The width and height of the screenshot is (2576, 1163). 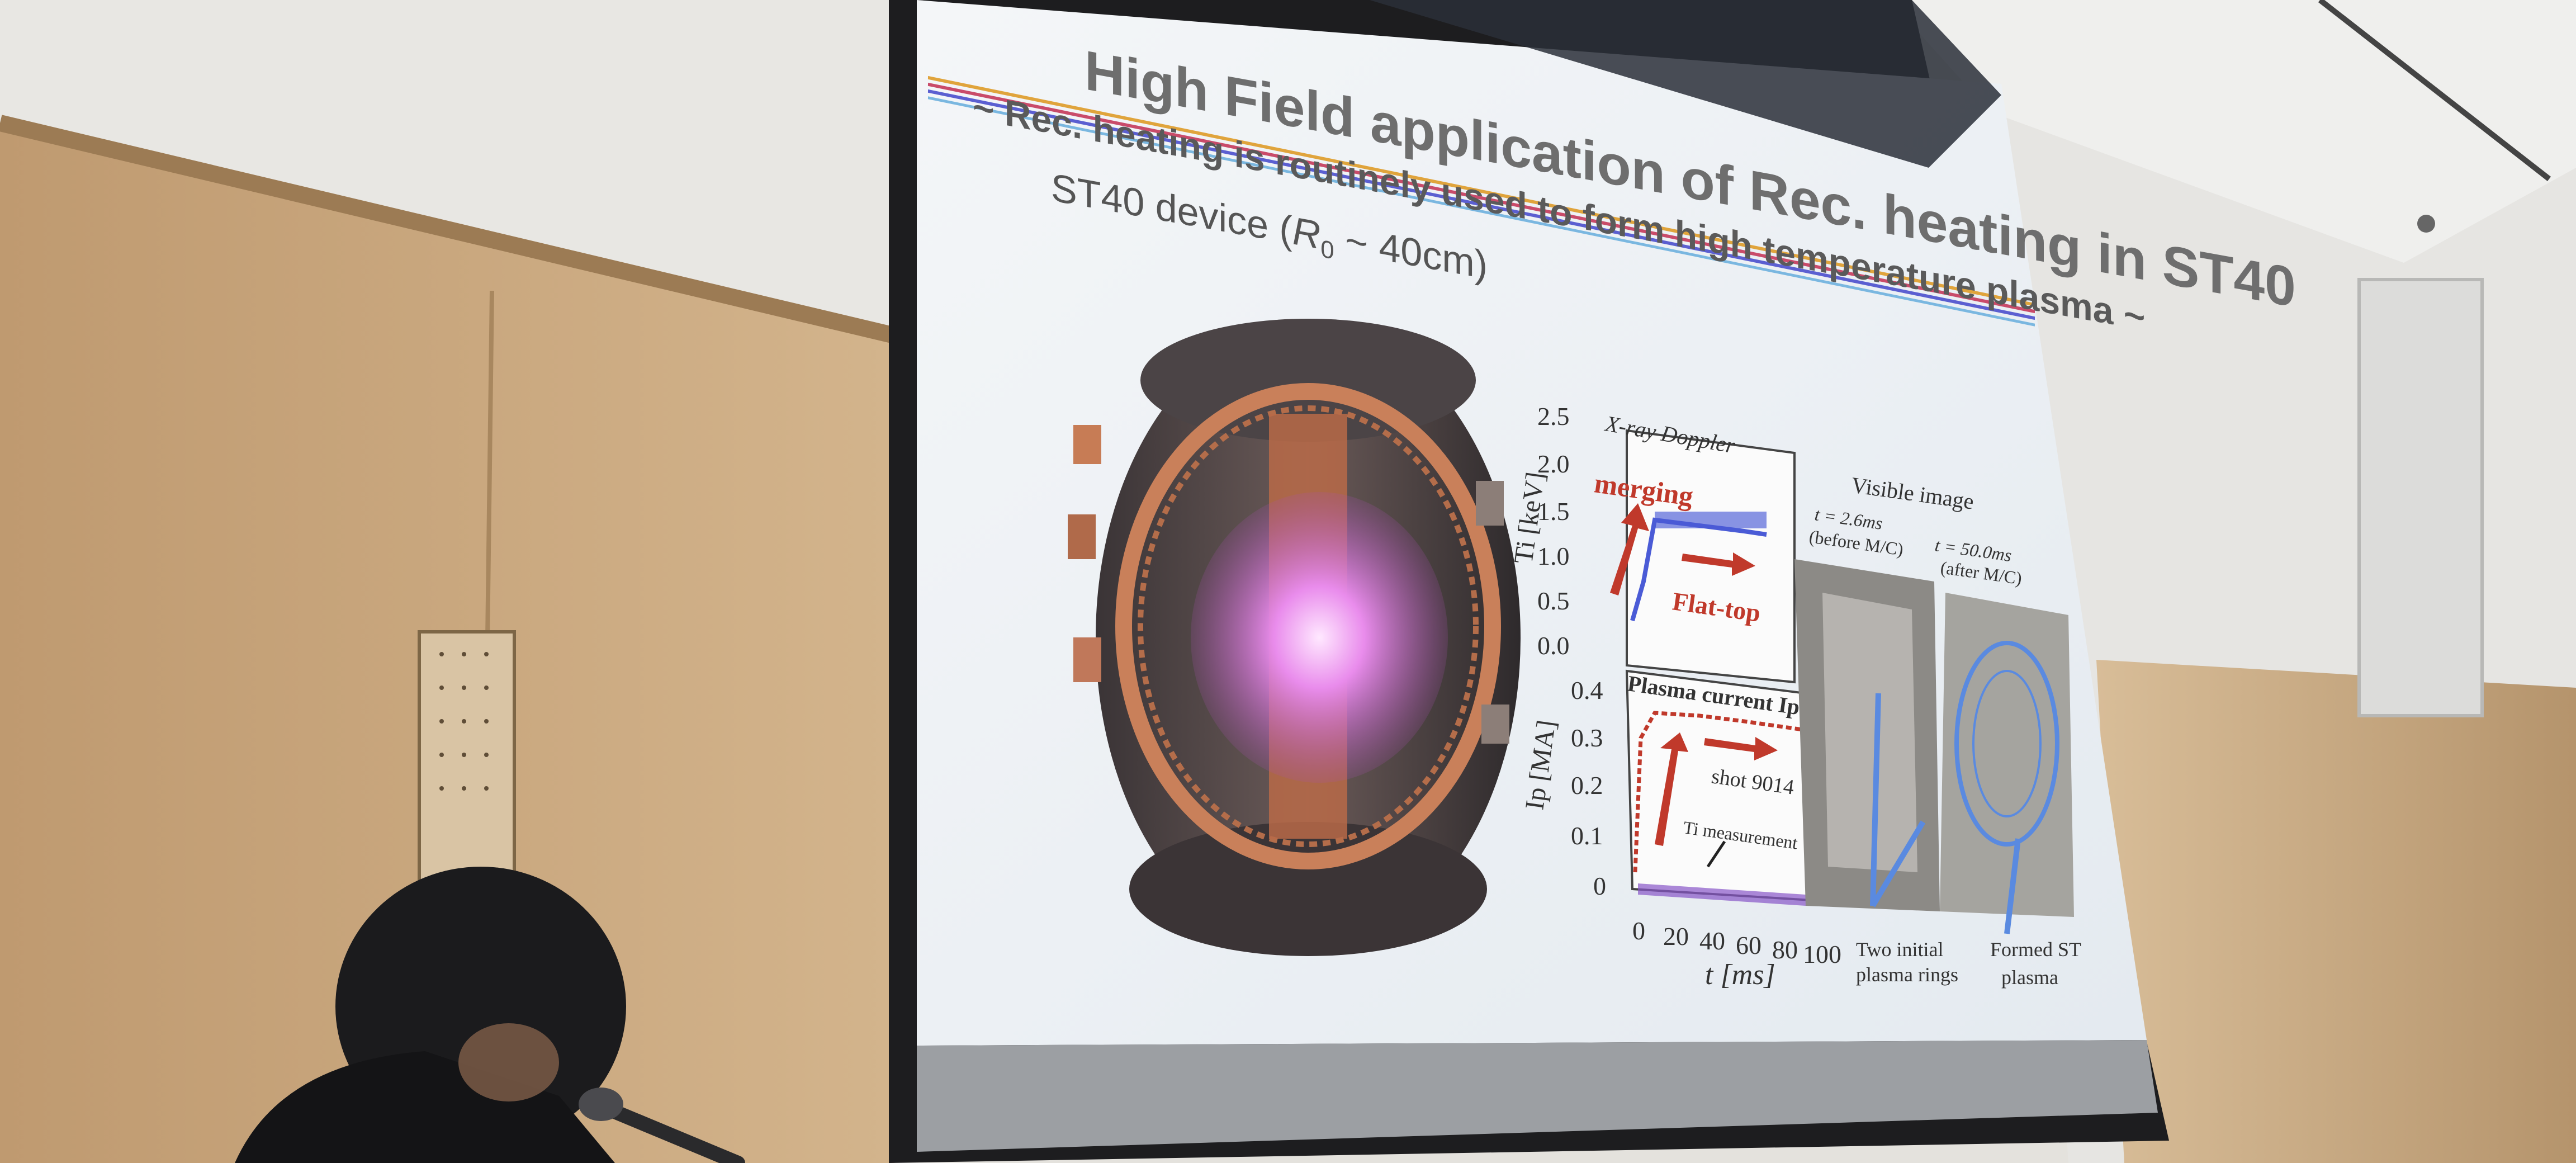 What do you see at coordinates (1554, 646) in the screenshot?
I see `xray-ytick: 0.0` at bounding box center [1554, 646].